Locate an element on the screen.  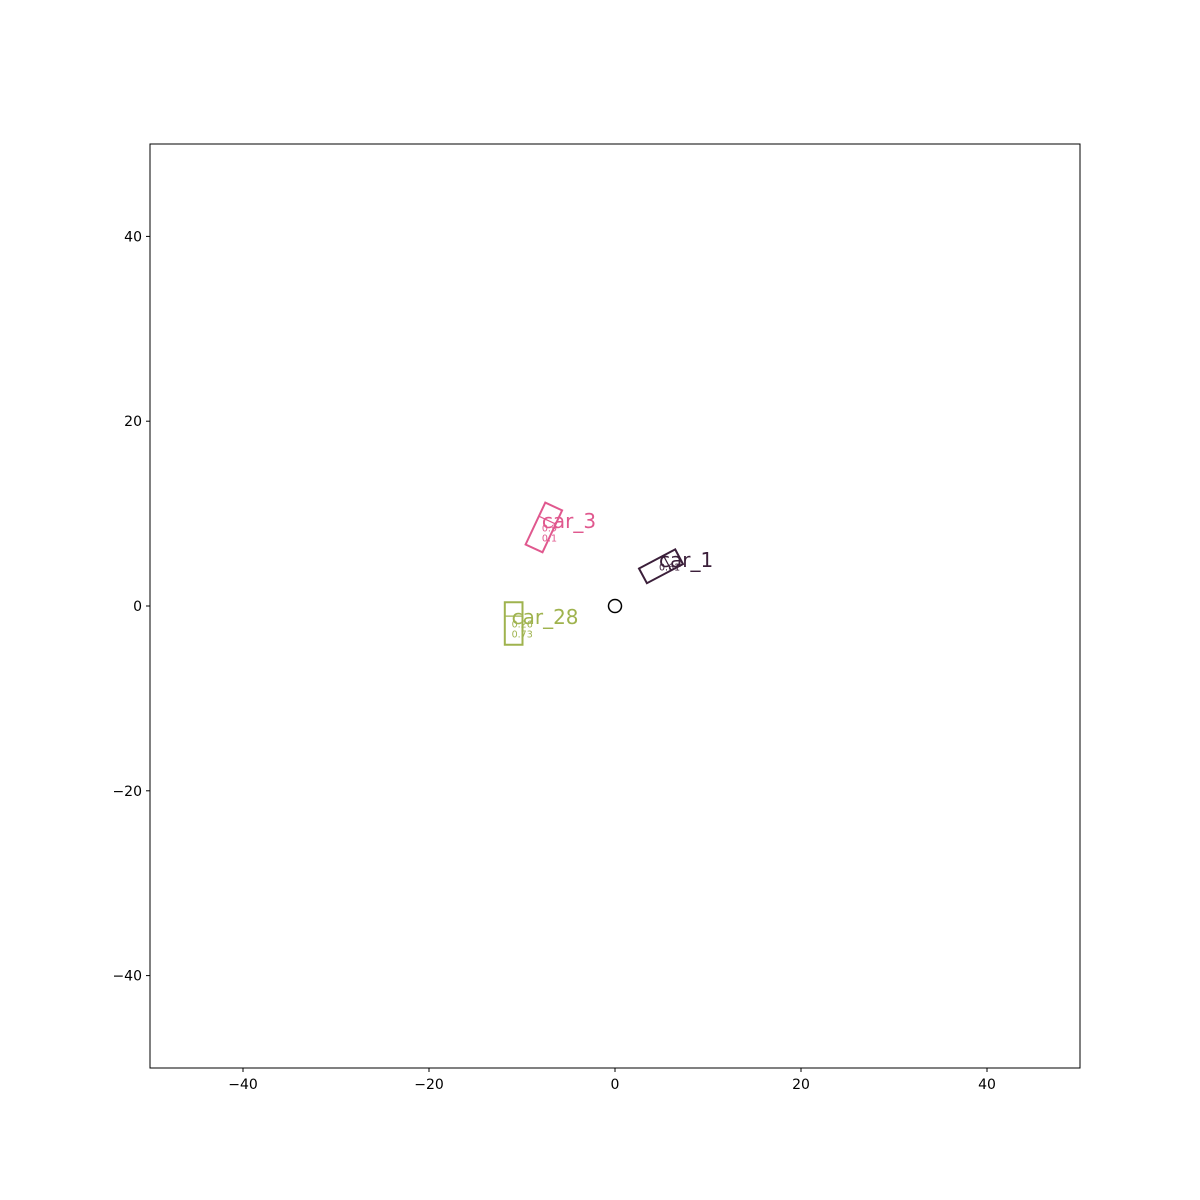
ego-marker is located at coordinates (615, 606).